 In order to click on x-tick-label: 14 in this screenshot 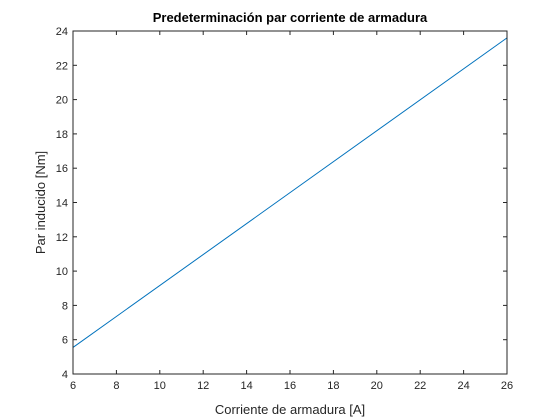, I will do `click(246, 386)`.